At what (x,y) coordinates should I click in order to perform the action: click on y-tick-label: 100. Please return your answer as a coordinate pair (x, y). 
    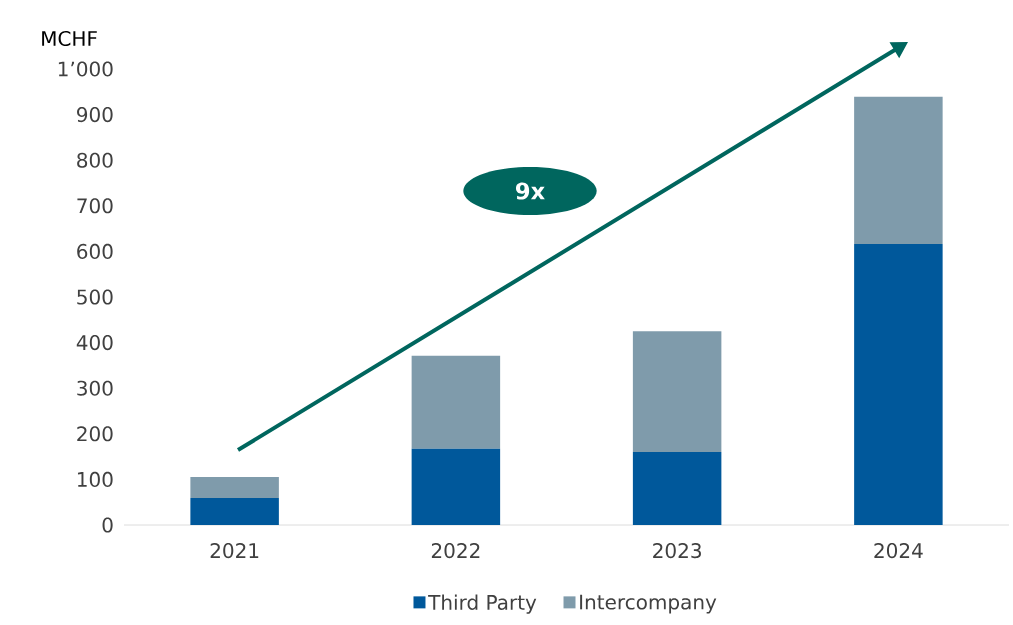
    Looking at the image, I should click on (95, 479).